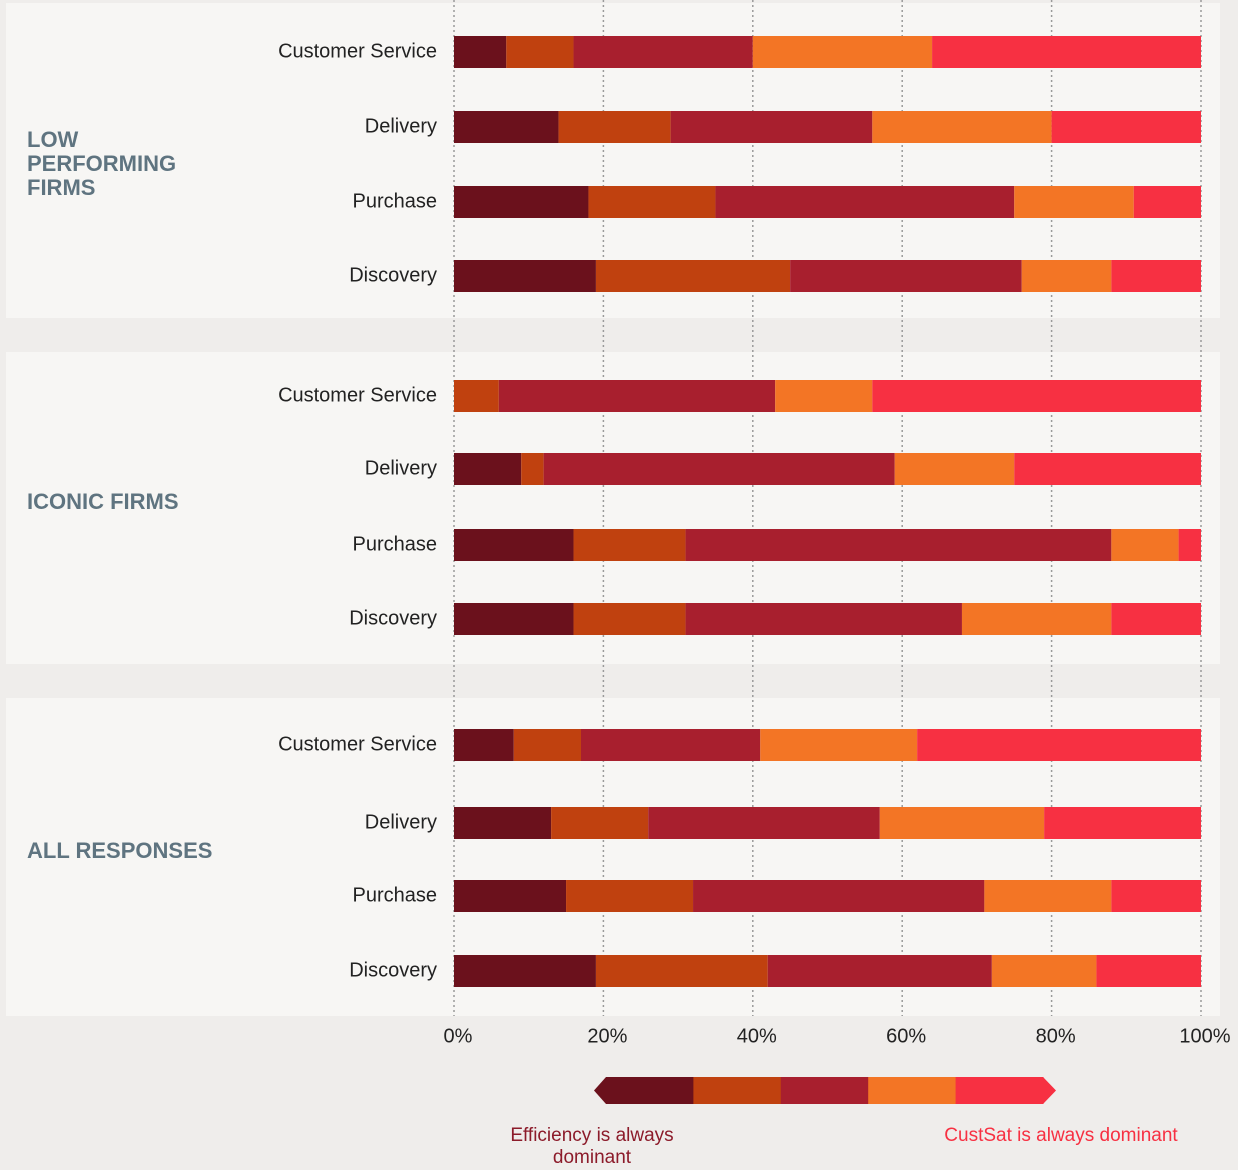  I want to click on legend-label: Efficiency is always dominant, so click(592, 1146).